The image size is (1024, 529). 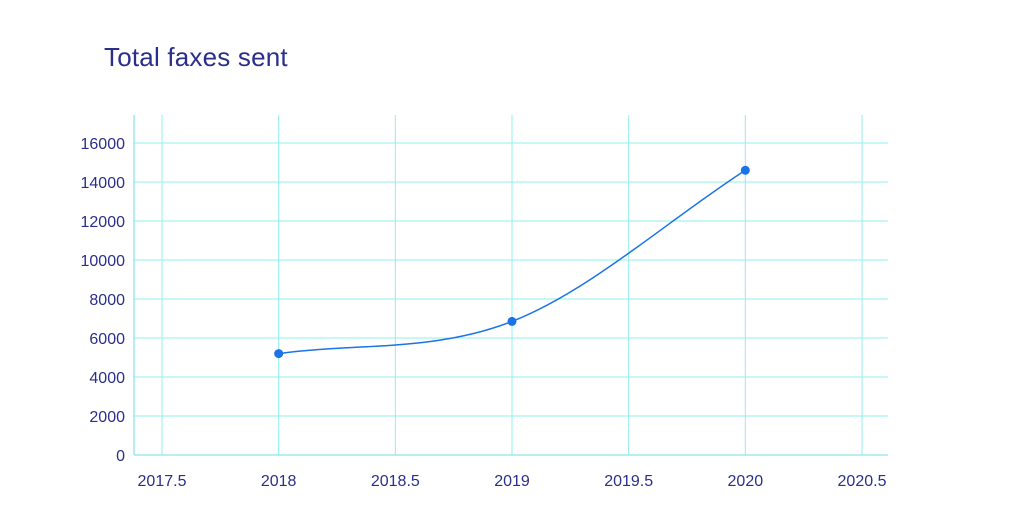 I want to click on x-tick-label: 2019, so click(x=512, y=481).